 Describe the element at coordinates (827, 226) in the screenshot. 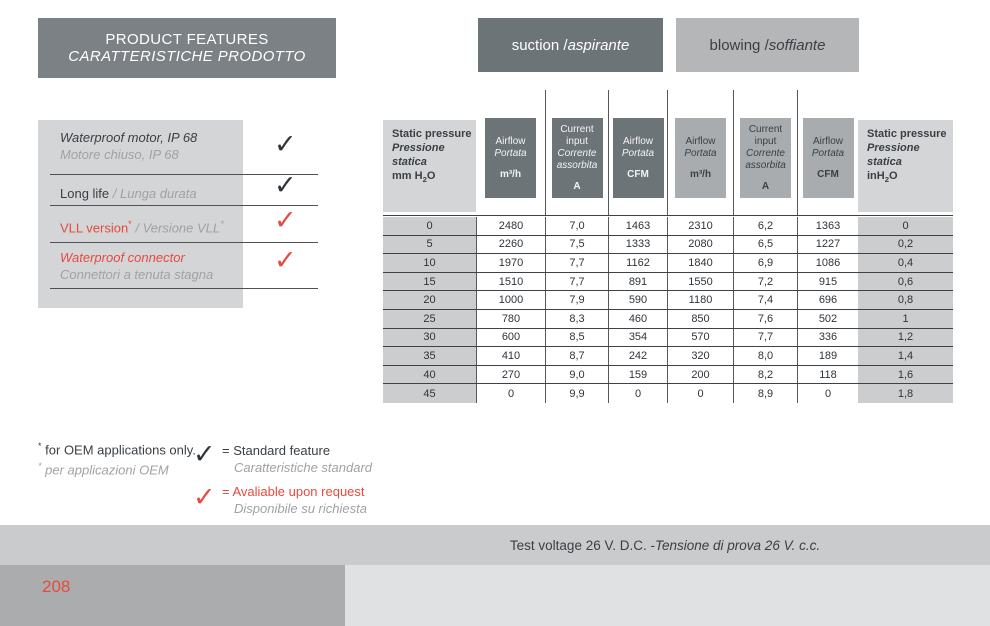

I see `cell-airflow-cfm-blowing: 1363` at that location.